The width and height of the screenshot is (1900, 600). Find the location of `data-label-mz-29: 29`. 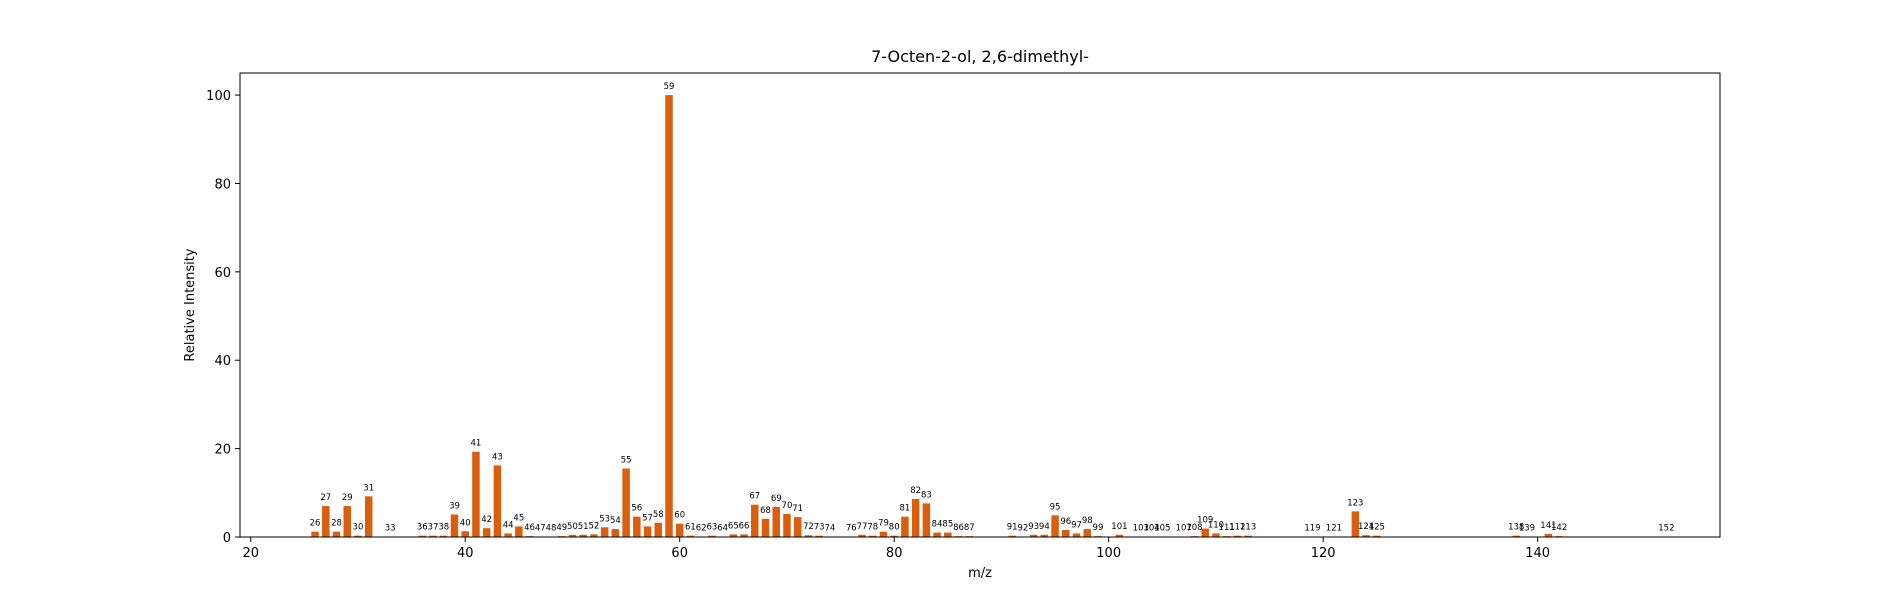

data-label-mz-29: 29 is located at coordinates (347, 498).